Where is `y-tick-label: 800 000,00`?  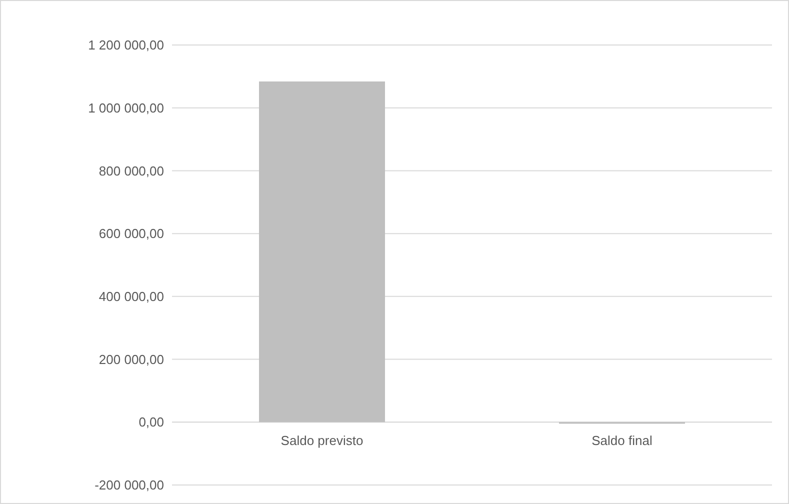
y-tick-label: 800 000,00 is located at coordinates (131, 170).